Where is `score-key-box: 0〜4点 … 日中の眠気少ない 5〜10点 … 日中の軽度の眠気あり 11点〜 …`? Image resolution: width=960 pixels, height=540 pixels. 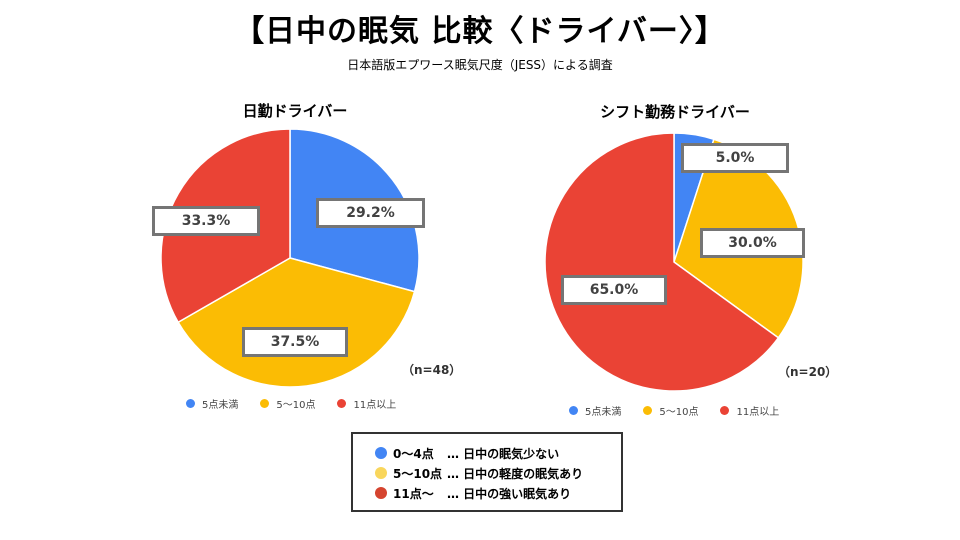
score-key-box: 0〜4点 … 日中の眠気少ない 5〜10点 … 日中の軽度の眠気あり 11点〜 … is located at coordinates (487, 472).